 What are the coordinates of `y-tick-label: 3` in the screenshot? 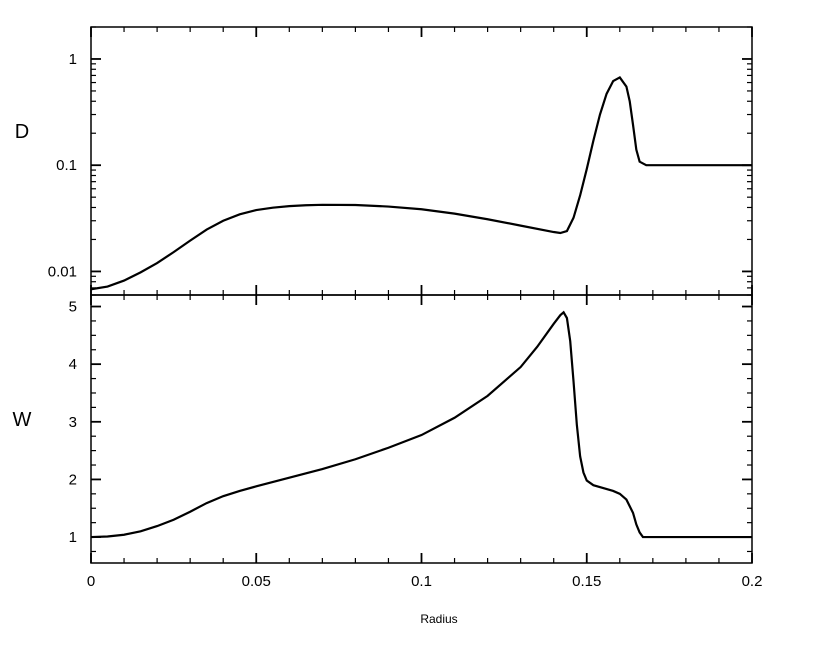 It's located at (73, 422).